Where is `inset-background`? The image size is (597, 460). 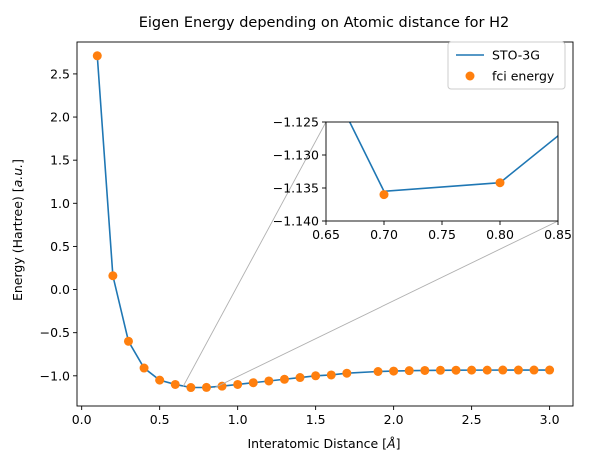
inset-background is located at coordinates (442, 171).